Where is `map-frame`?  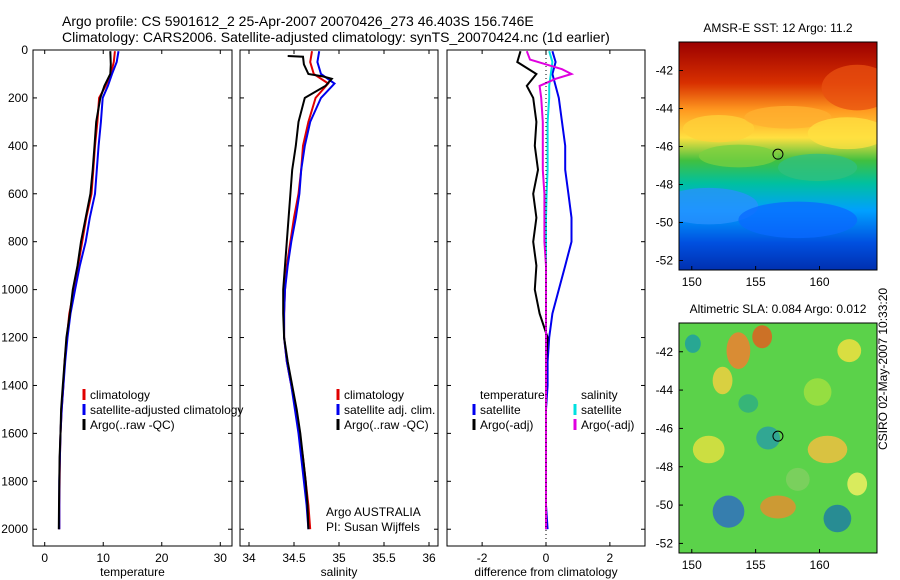 map-frame is located at coordinates (778, 156).